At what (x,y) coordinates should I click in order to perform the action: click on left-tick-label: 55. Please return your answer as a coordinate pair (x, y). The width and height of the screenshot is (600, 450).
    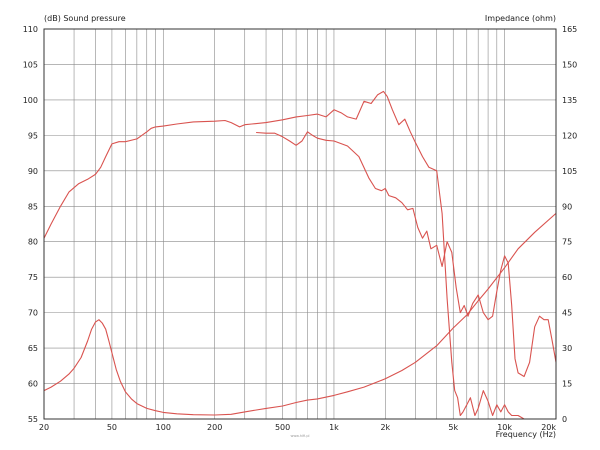
    Looking at the image, I should click on (33, 419).